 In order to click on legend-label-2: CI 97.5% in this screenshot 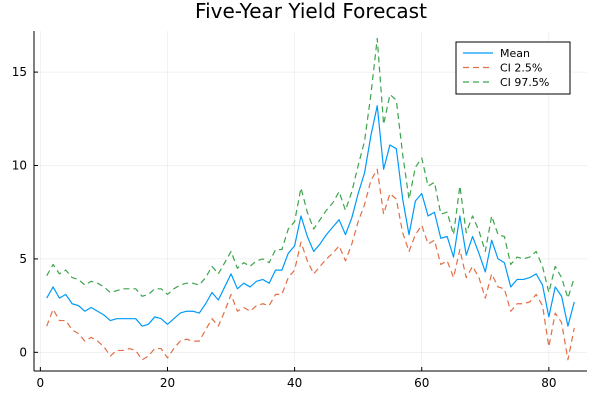, I will do `click(524, 82)`.